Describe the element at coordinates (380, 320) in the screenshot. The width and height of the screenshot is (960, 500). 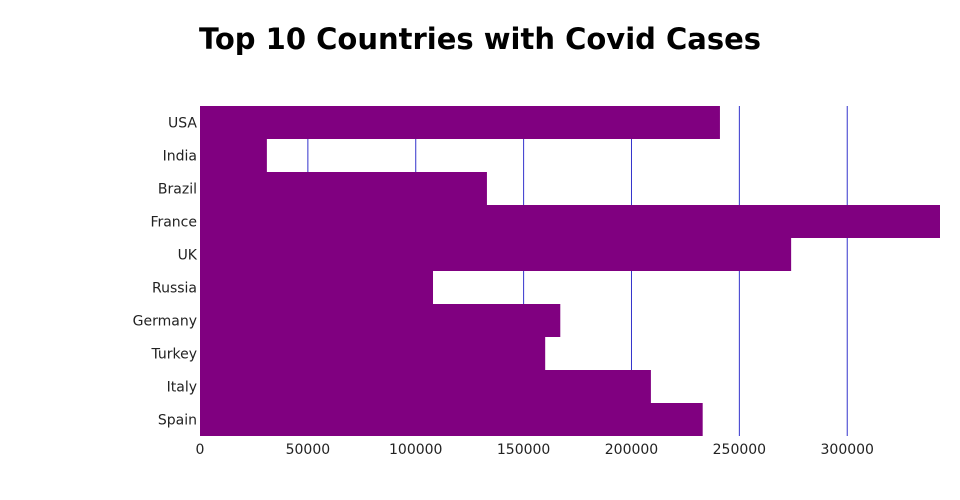
I see `bar-germany` at that location.